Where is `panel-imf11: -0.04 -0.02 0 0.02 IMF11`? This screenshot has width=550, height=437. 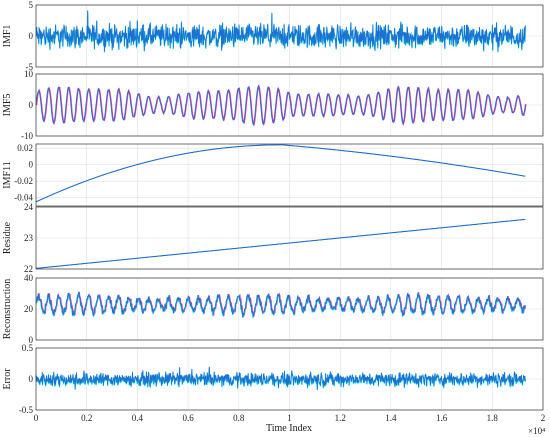 panel-imf11: -0.04 -0.02 0 0.02 IMF11 is located at coordinates (273, 175).